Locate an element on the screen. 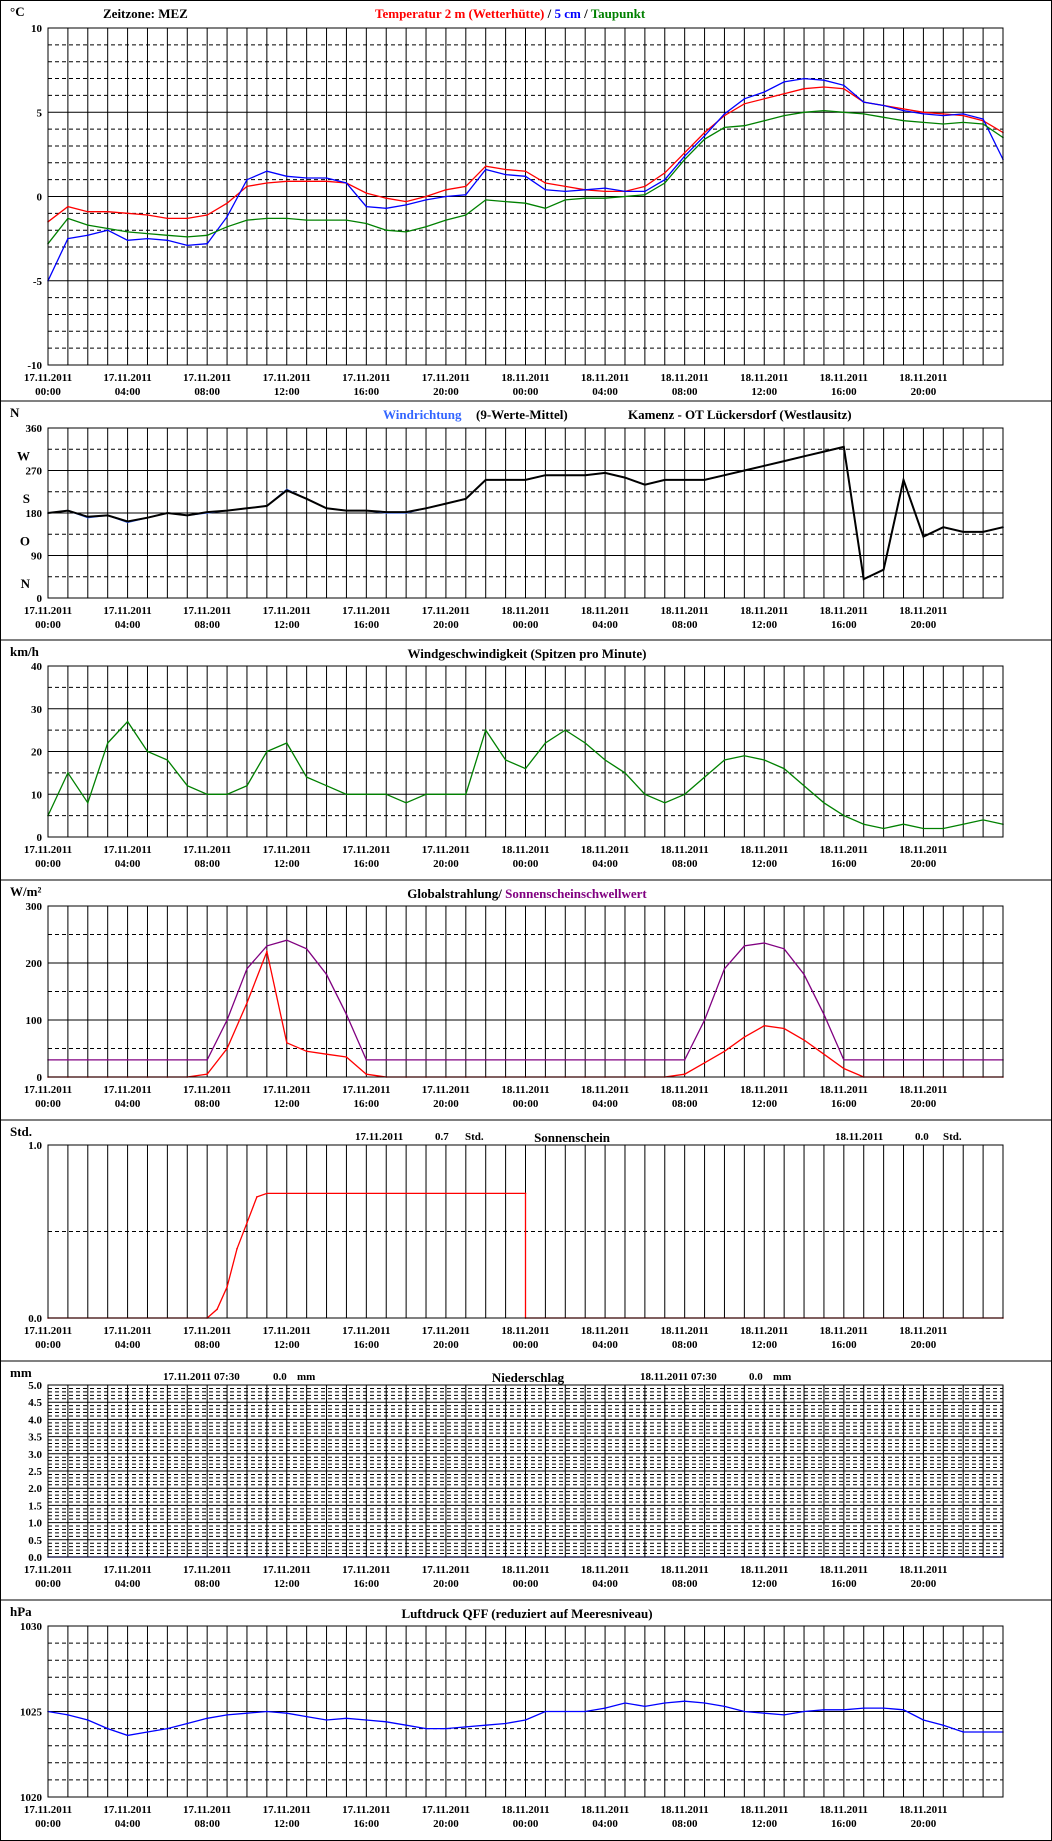  y-tick-label: 0.5 is located at coordinates (35, 1541).